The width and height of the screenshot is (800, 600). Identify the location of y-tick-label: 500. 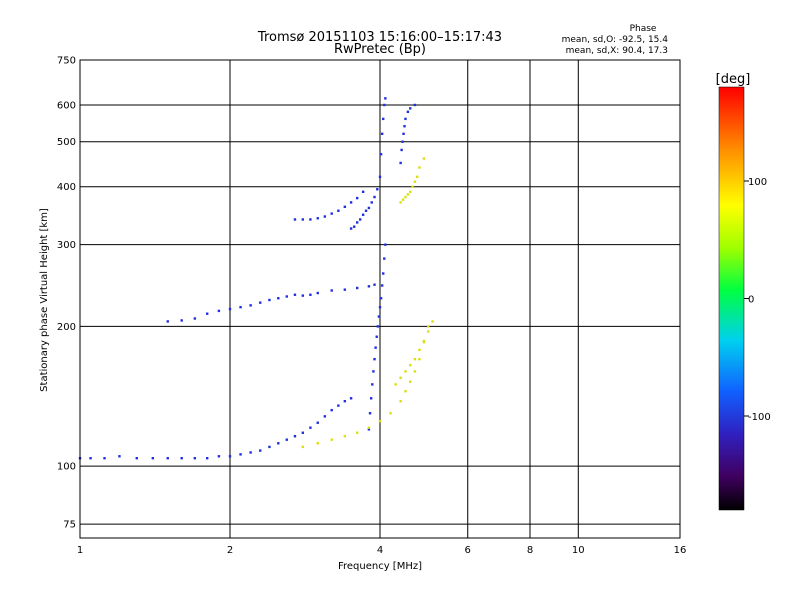
(66, 142).